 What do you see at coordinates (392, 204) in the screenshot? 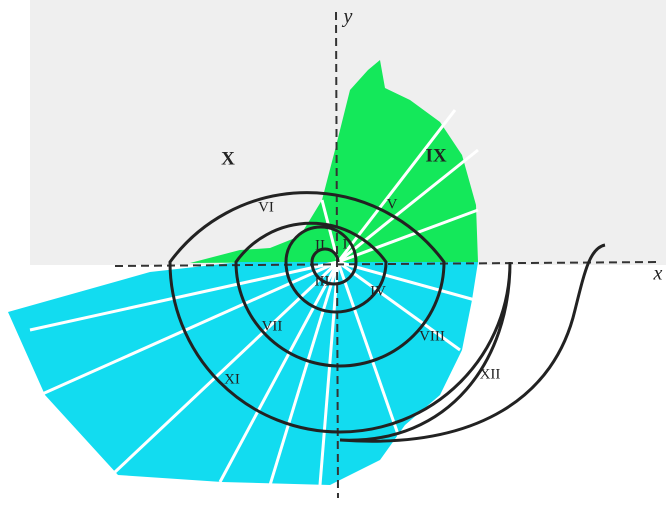
I see `region-label: V` at bounding box center [392, 204].